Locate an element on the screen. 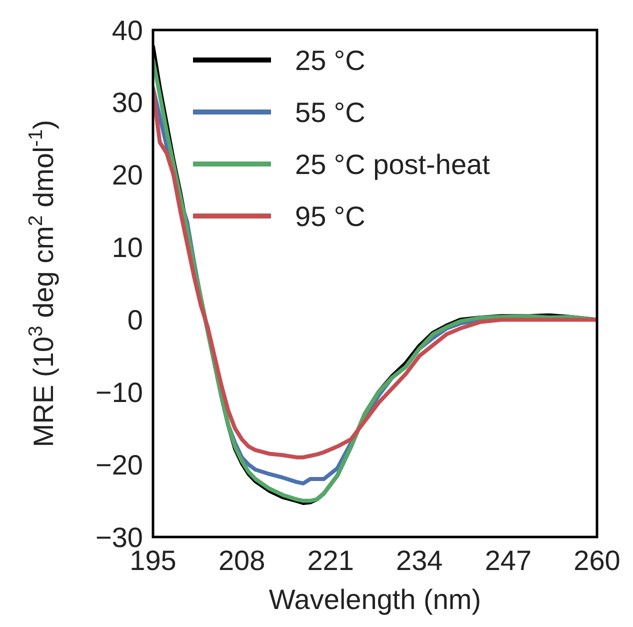 The image size is (633, 627). legend-label: 25 °C post-heat is located at coordinates (392, 164).